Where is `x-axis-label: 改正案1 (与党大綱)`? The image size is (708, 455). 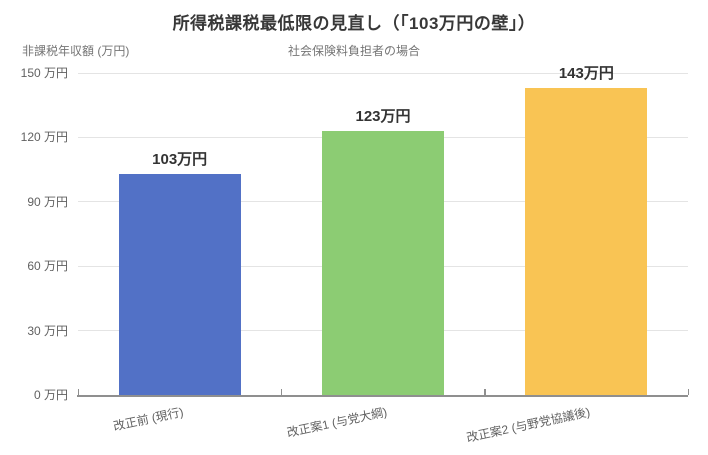 x-axis-label: 改正案1 (与党大綱) is located at coordinates (337, 422).